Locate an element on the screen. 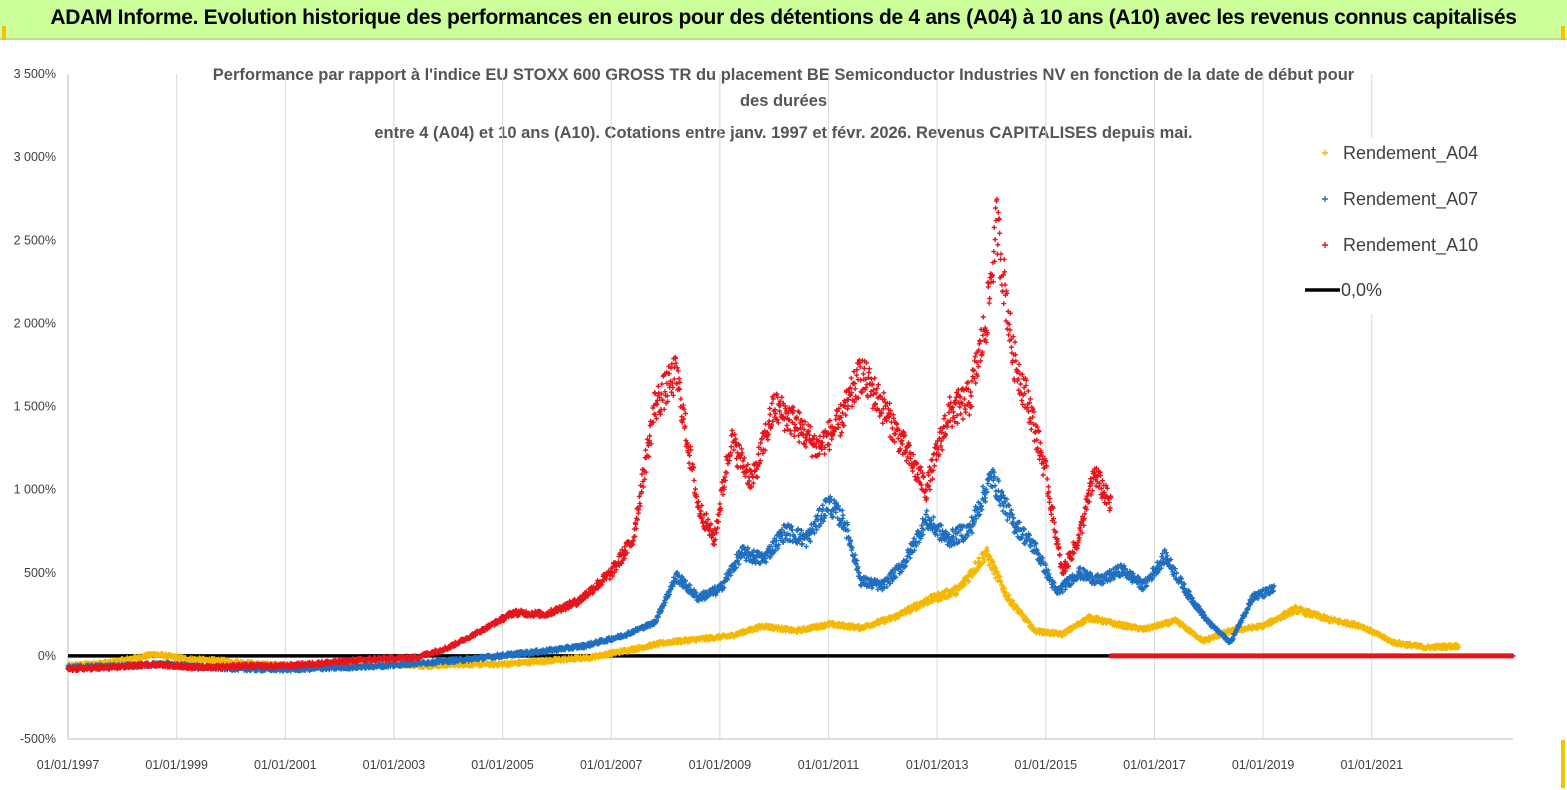 Image resolution: width=1567 pixels, height=790 pixels. chart-title-line-2: des durées is located at coordinates (783, 101).